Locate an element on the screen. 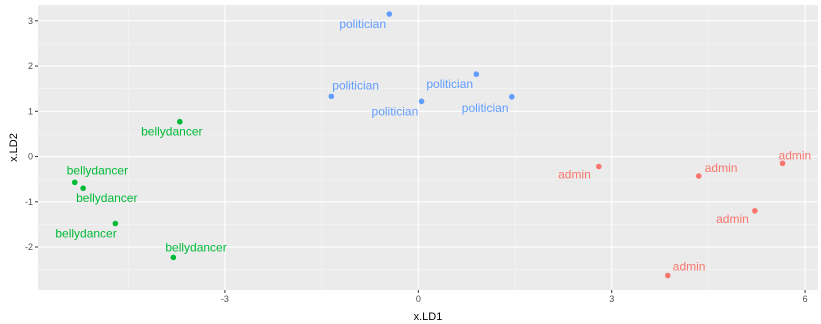 The width and height of the screenshot is (821, 324). y-tick-label: 1 is located at coordinates (30, 111).